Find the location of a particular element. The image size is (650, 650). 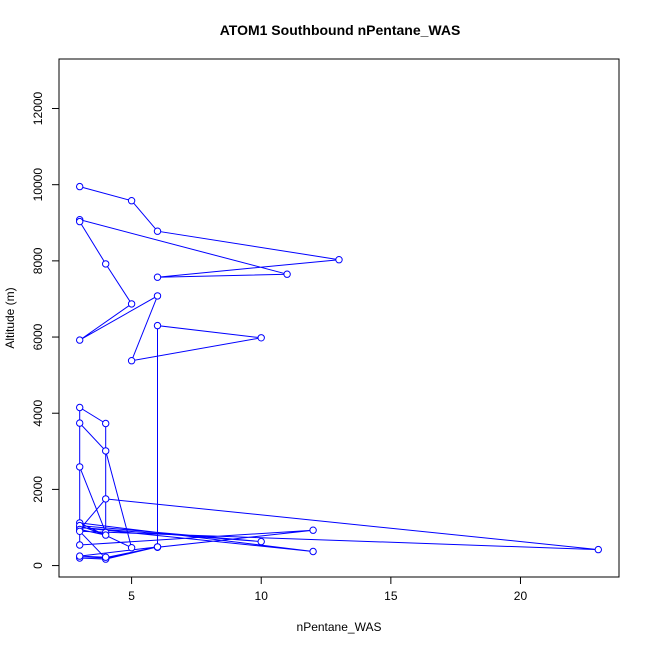

x-axis-label: nPentane_WAS is located at coordinates (339, 627).